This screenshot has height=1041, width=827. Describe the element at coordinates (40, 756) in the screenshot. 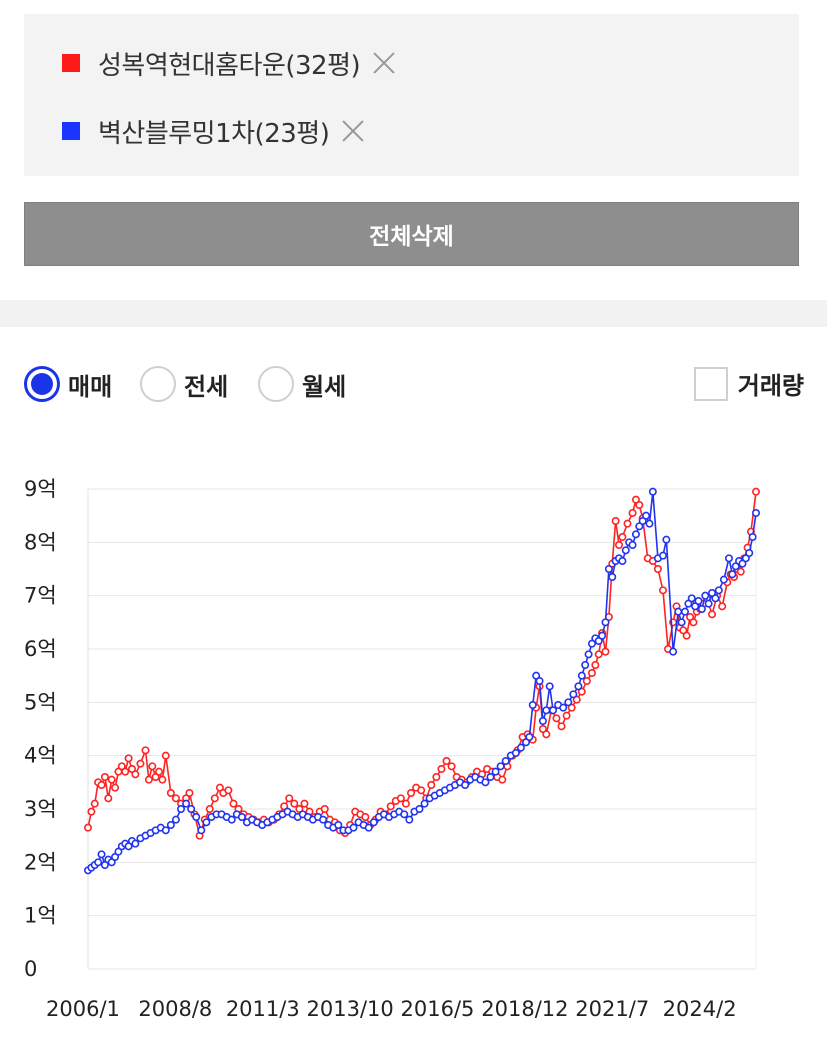

I see `y-tick-label: 4억` at that location.